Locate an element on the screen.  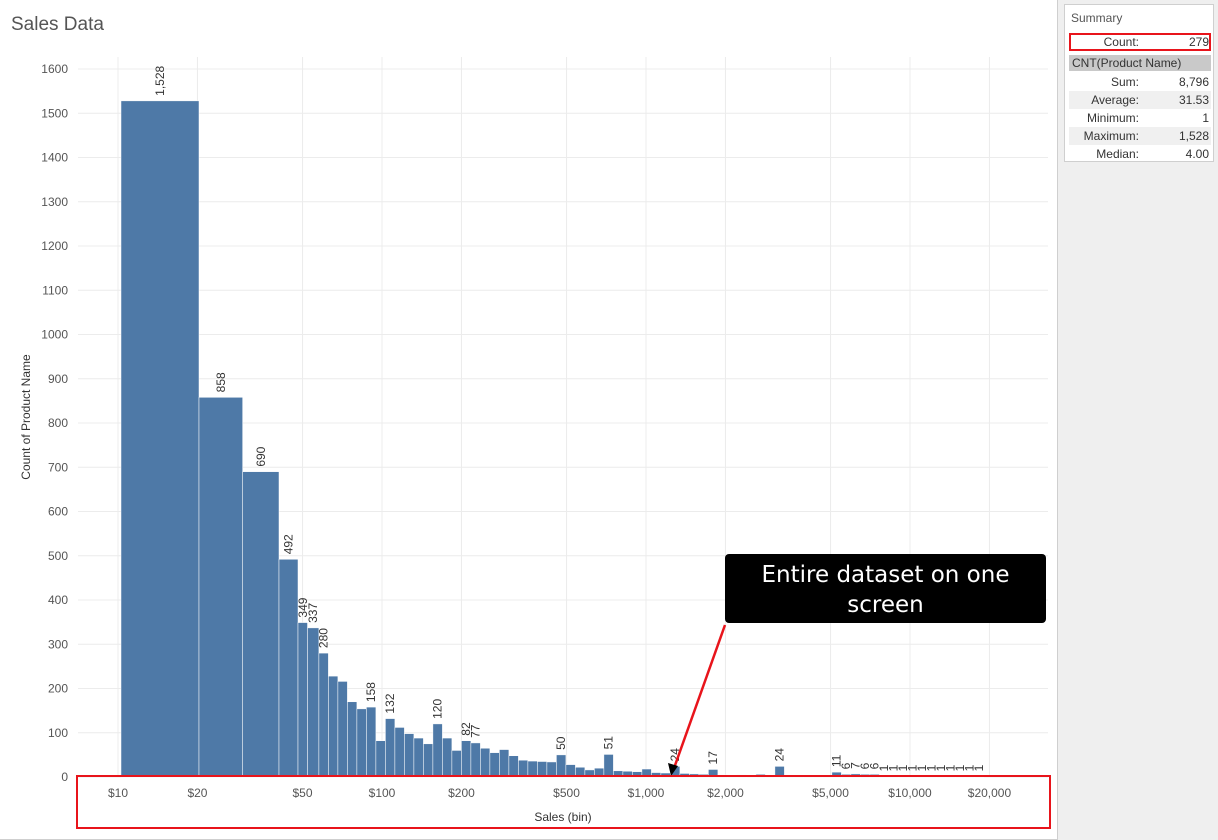
y-tick-label: 700 is located at coordinates (58, 467).